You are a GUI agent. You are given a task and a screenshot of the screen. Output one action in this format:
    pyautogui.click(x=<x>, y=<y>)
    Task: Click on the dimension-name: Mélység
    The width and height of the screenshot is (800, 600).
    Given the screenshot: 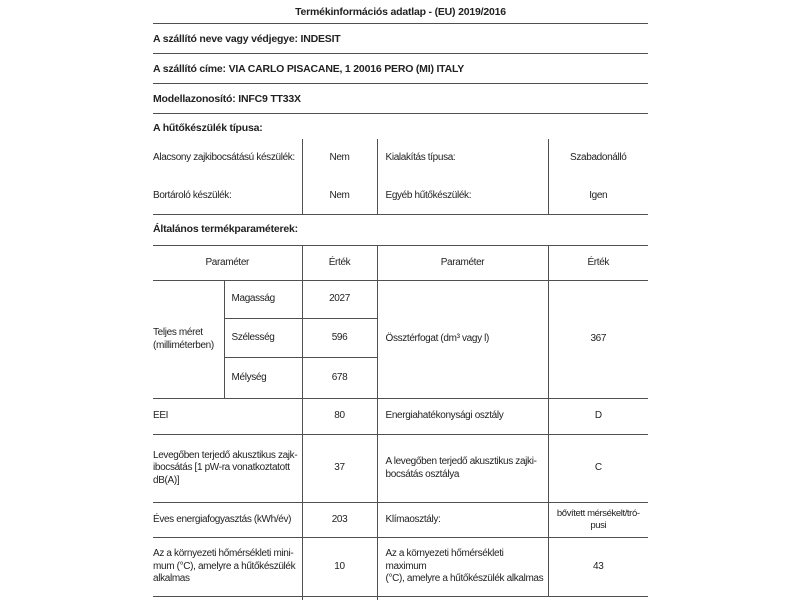 What is the action you would take?
    pyautogui.click(x=263, y=378)
    